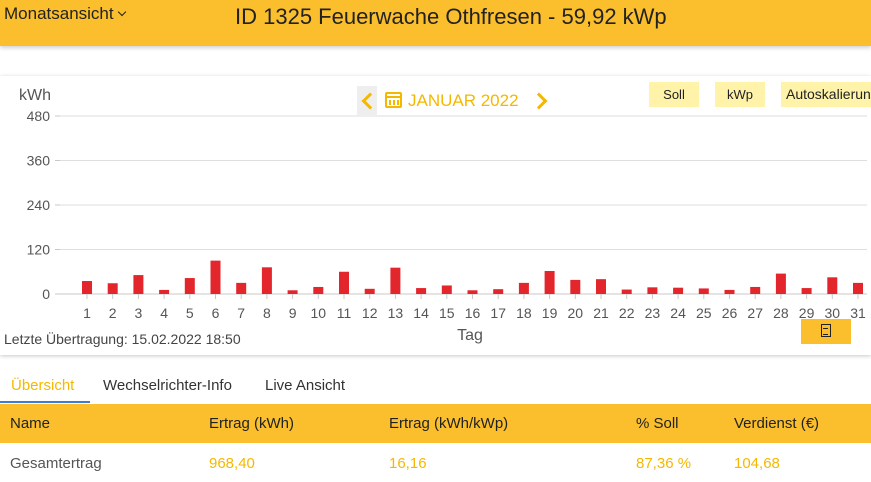  I want to click on view-selector: Monatsansicht, so click(65, 14).